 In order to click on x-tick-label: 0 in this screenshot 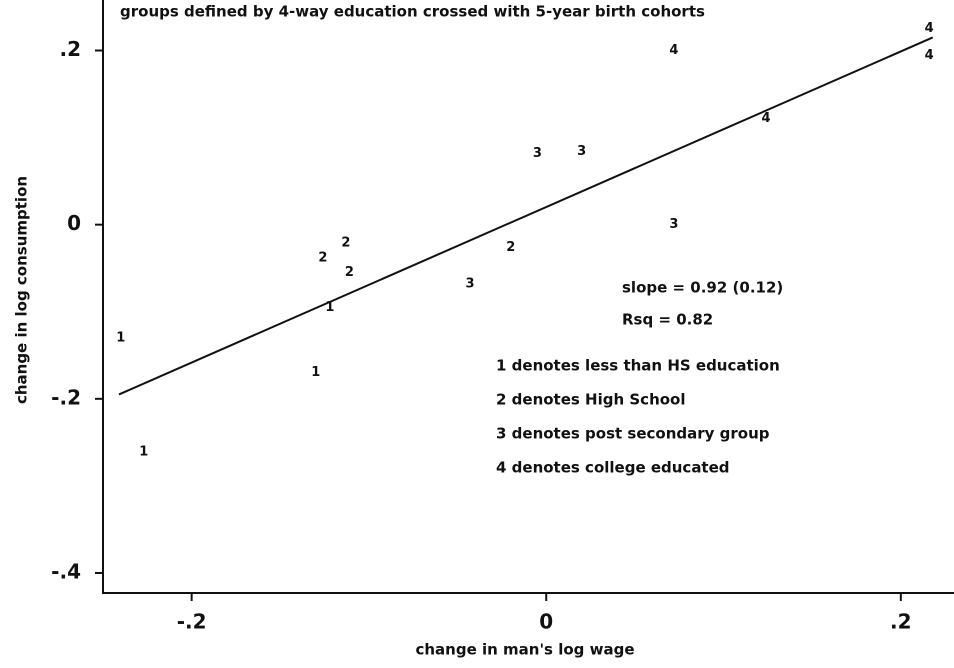, I will do `click(546, 622)`.